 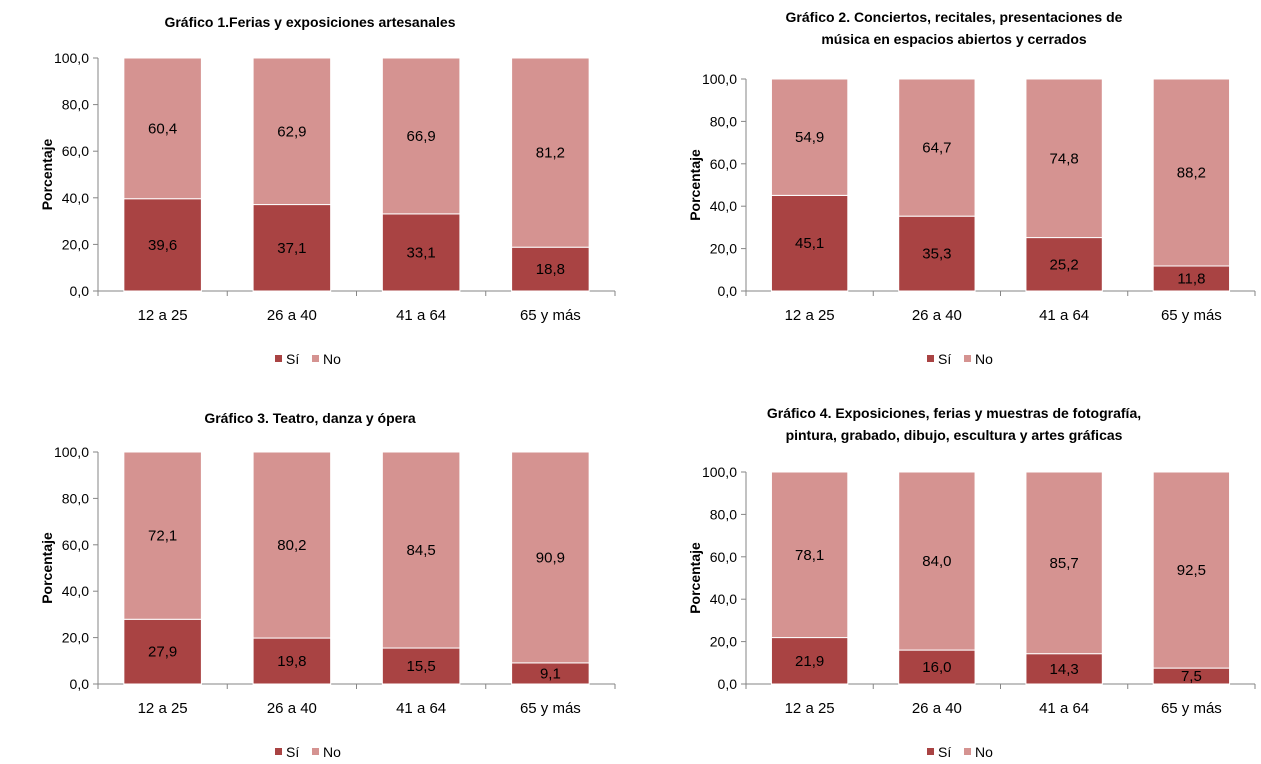 I want to click on data-label: 45,1, so click(x=809, y=243).